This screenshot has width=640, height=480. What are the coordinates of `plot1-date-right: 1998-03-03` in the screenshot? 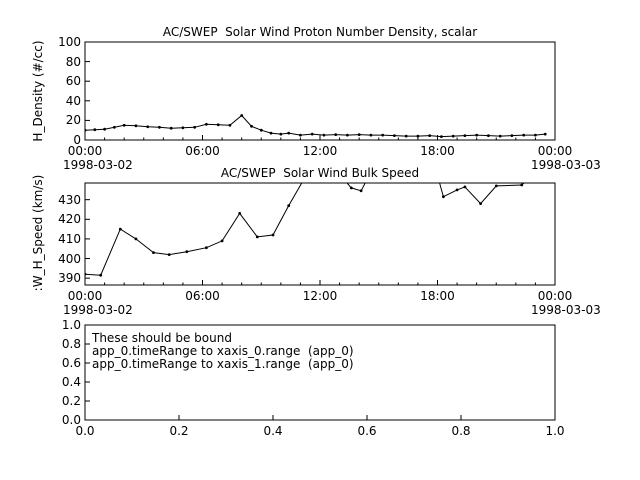 It's located at (566, 310).